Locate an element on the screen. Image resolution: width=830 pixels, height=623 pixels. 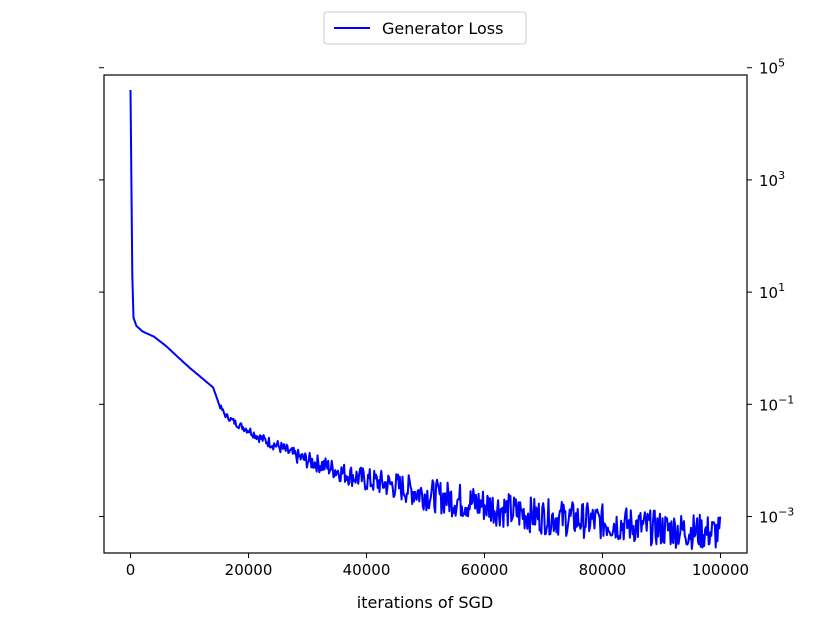
legend-label-generator-loss: Generator Loss is located at coordinates (442, 28).